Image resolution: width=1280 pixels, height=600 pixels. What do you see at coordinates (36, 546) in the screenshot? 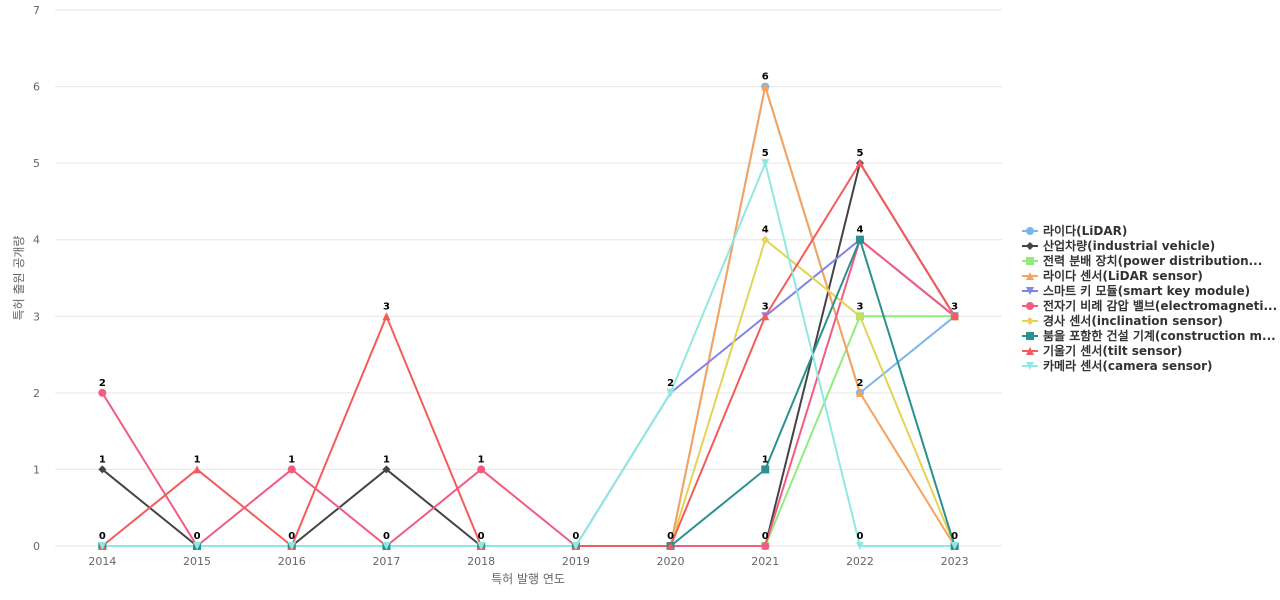
I see `y-tick-label: 0` at bounding box center [36, 546].